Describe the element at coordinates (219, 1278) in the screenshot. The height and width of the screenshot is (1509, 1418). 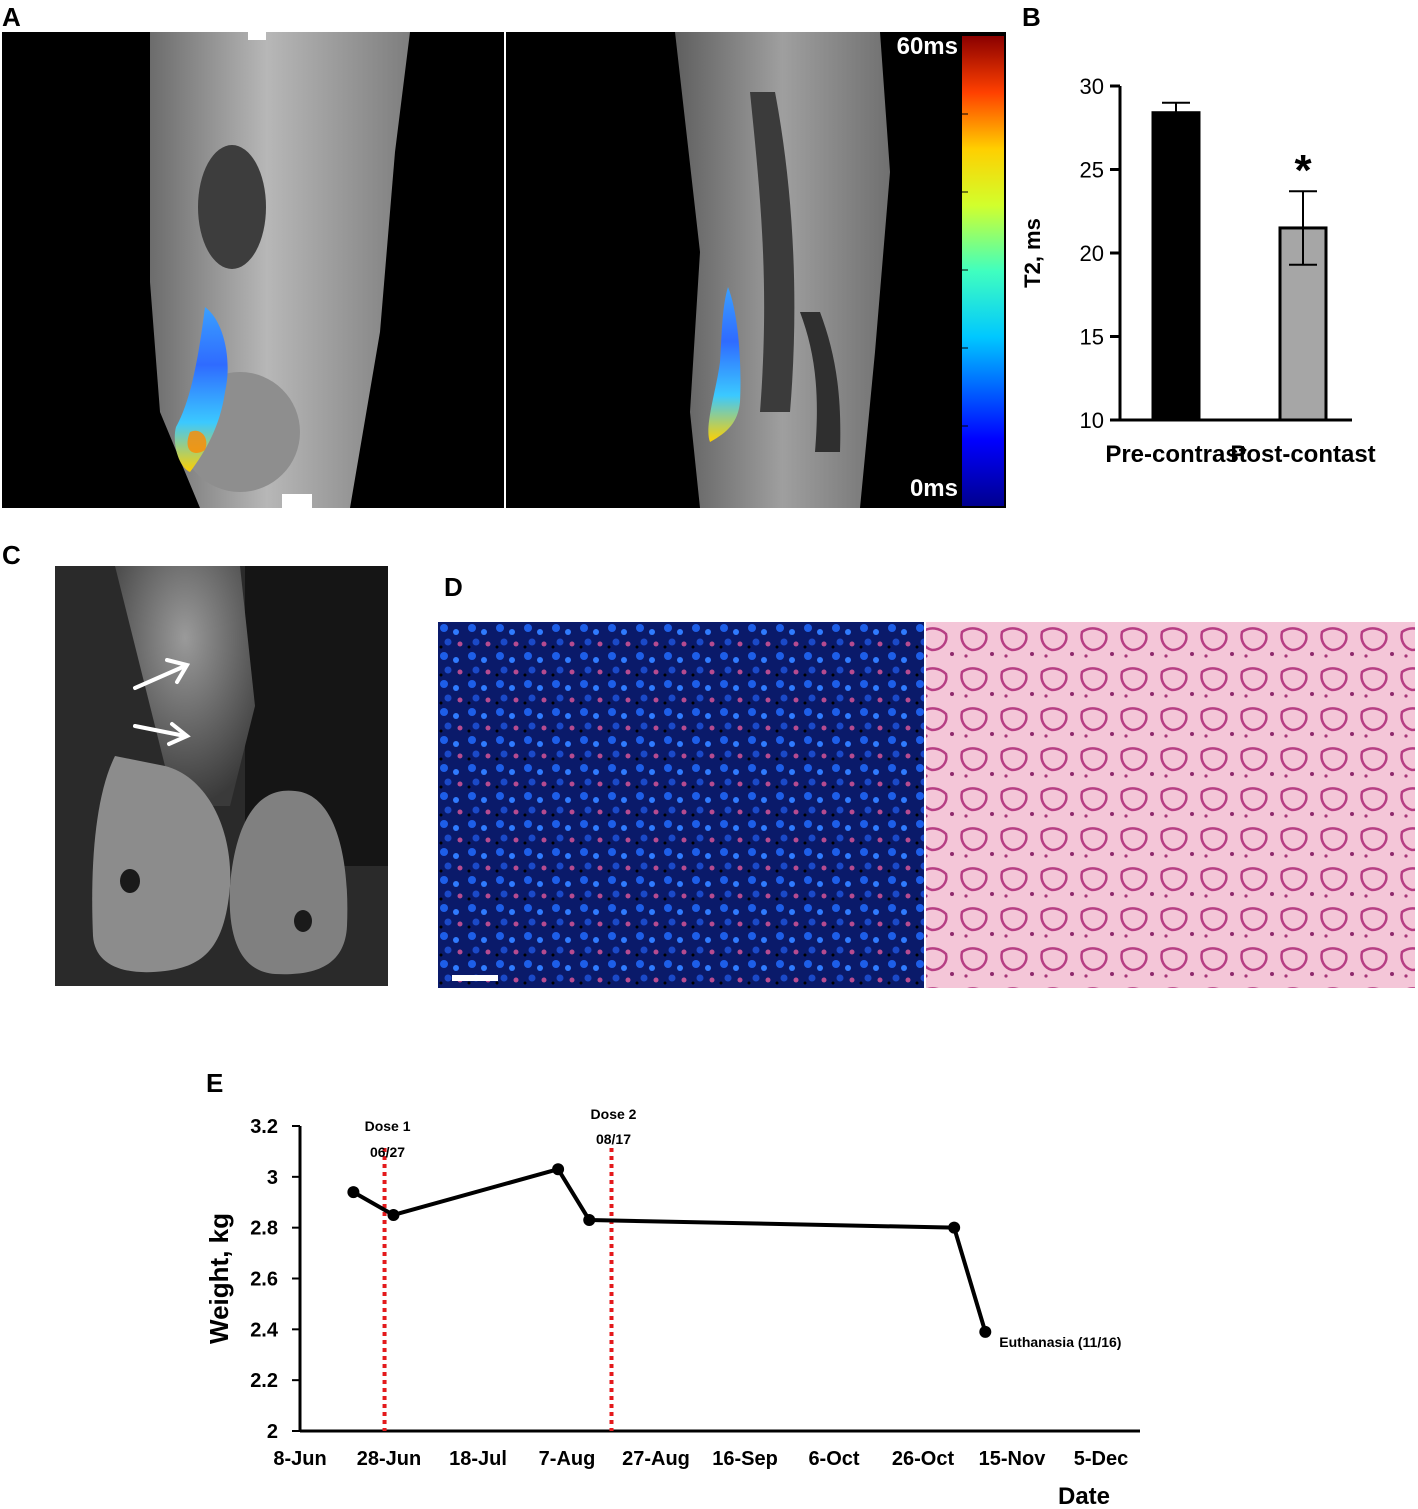
I see `weight-y-axis-label: Weight, kg` at that location.